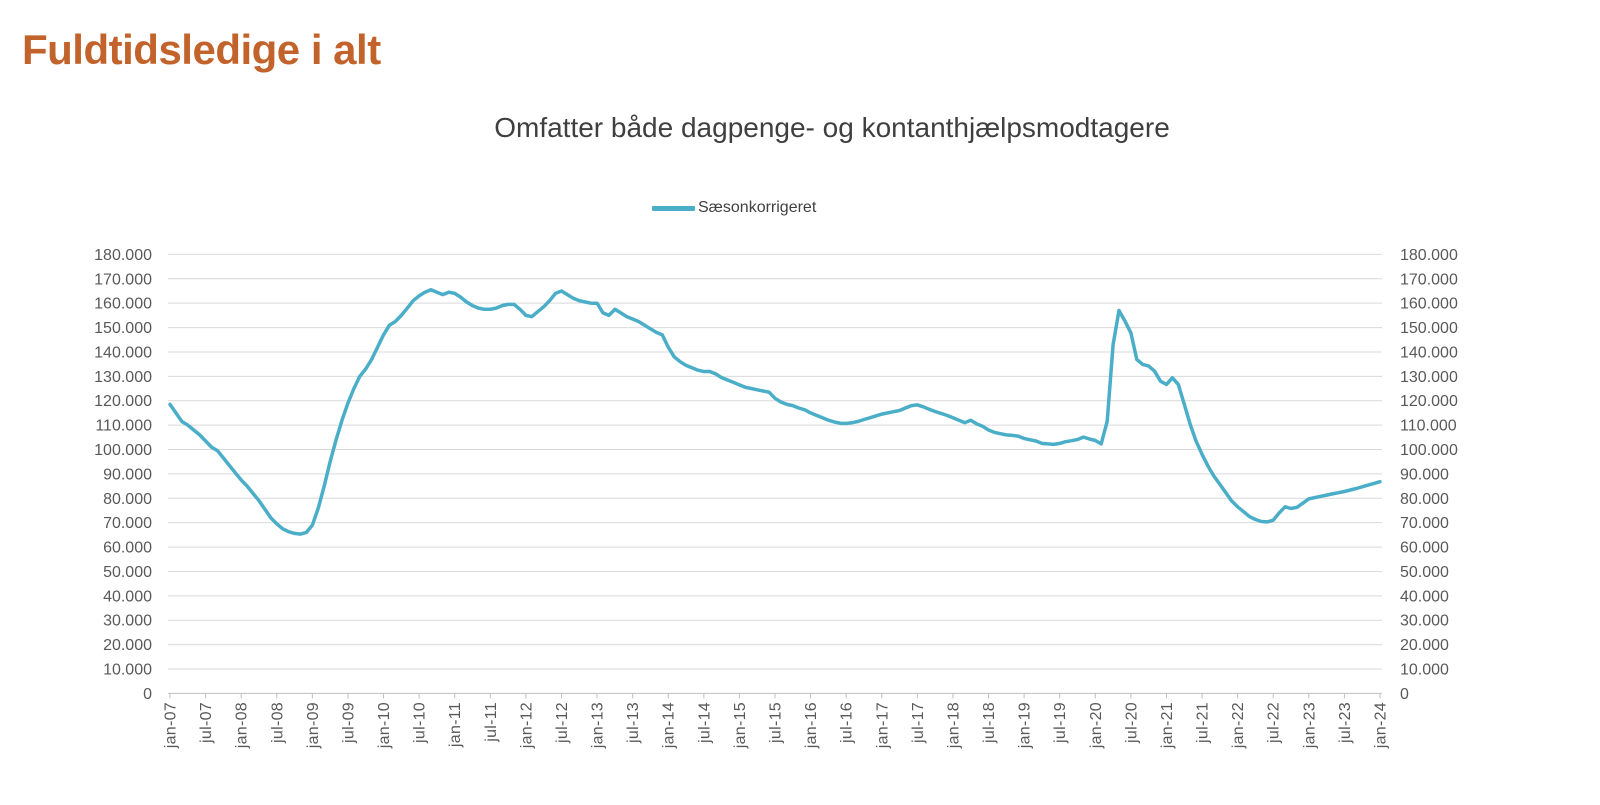 The width and height of the screenshot is (1600, 805). What do you see at coordinates (1424, 523) in the screenshot?
I see `y-axis-label-right: 70.000` at bounding box center [1424, 523].